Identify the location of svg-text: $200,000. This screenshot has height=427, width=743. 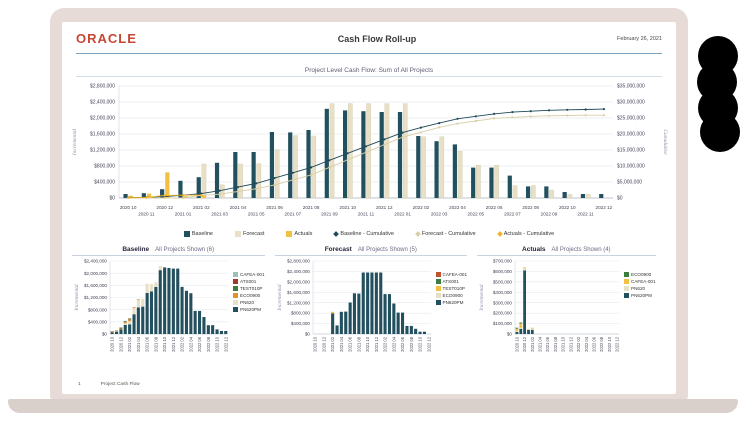
(503, 313).